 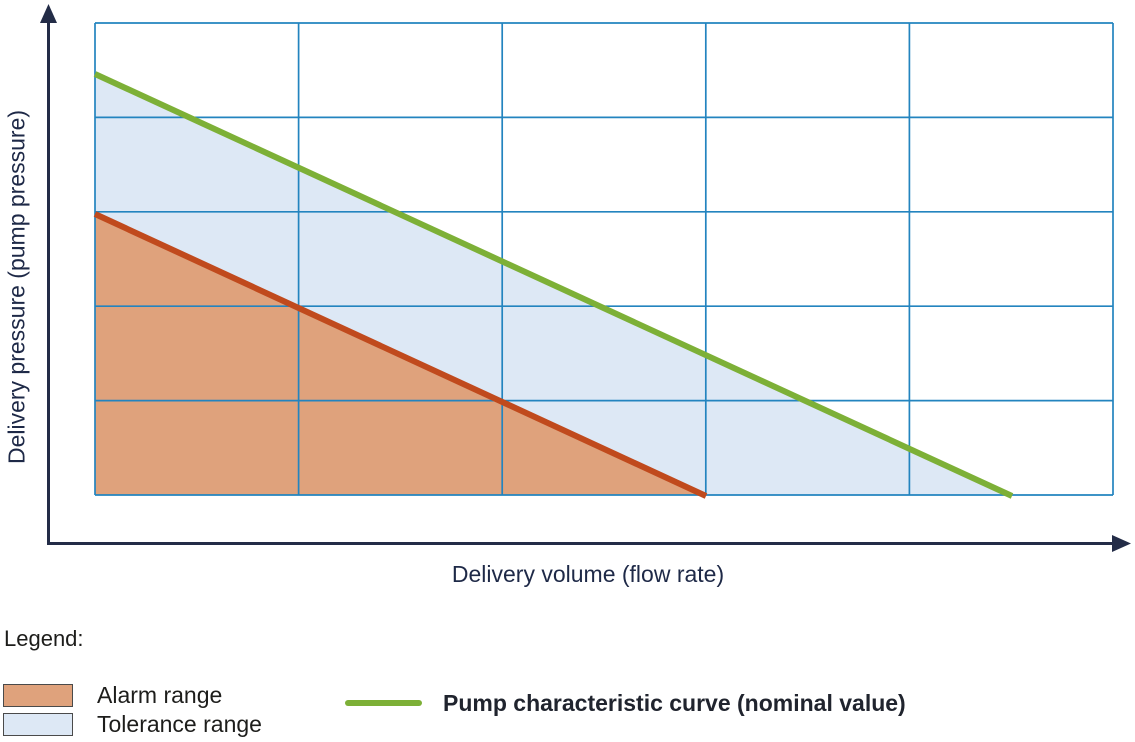 What do you see at coordinates (38, 695) in the screenshot?
I see `alarm-range-swatch` at bounding box center [38, 695].